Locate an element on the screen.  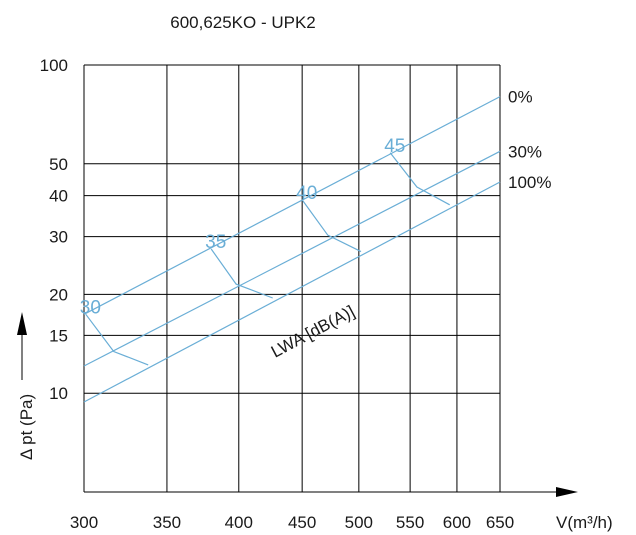
y-tick-10: 10 is located at coordinates (58, 393).